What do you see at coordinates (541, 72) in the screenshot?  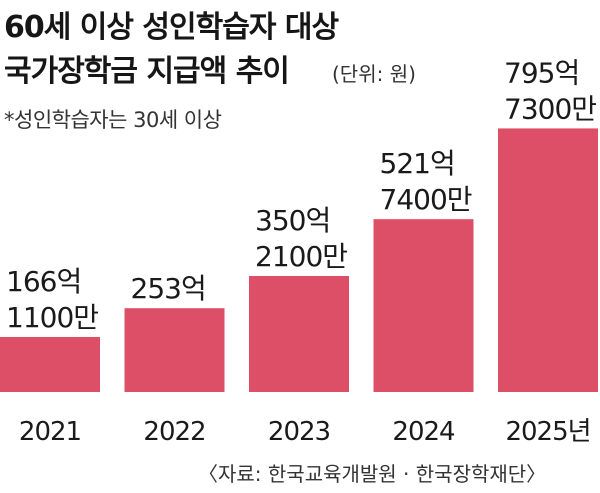 I see `data-label-2025년-1: 795억` at bounding box center [541, 72].